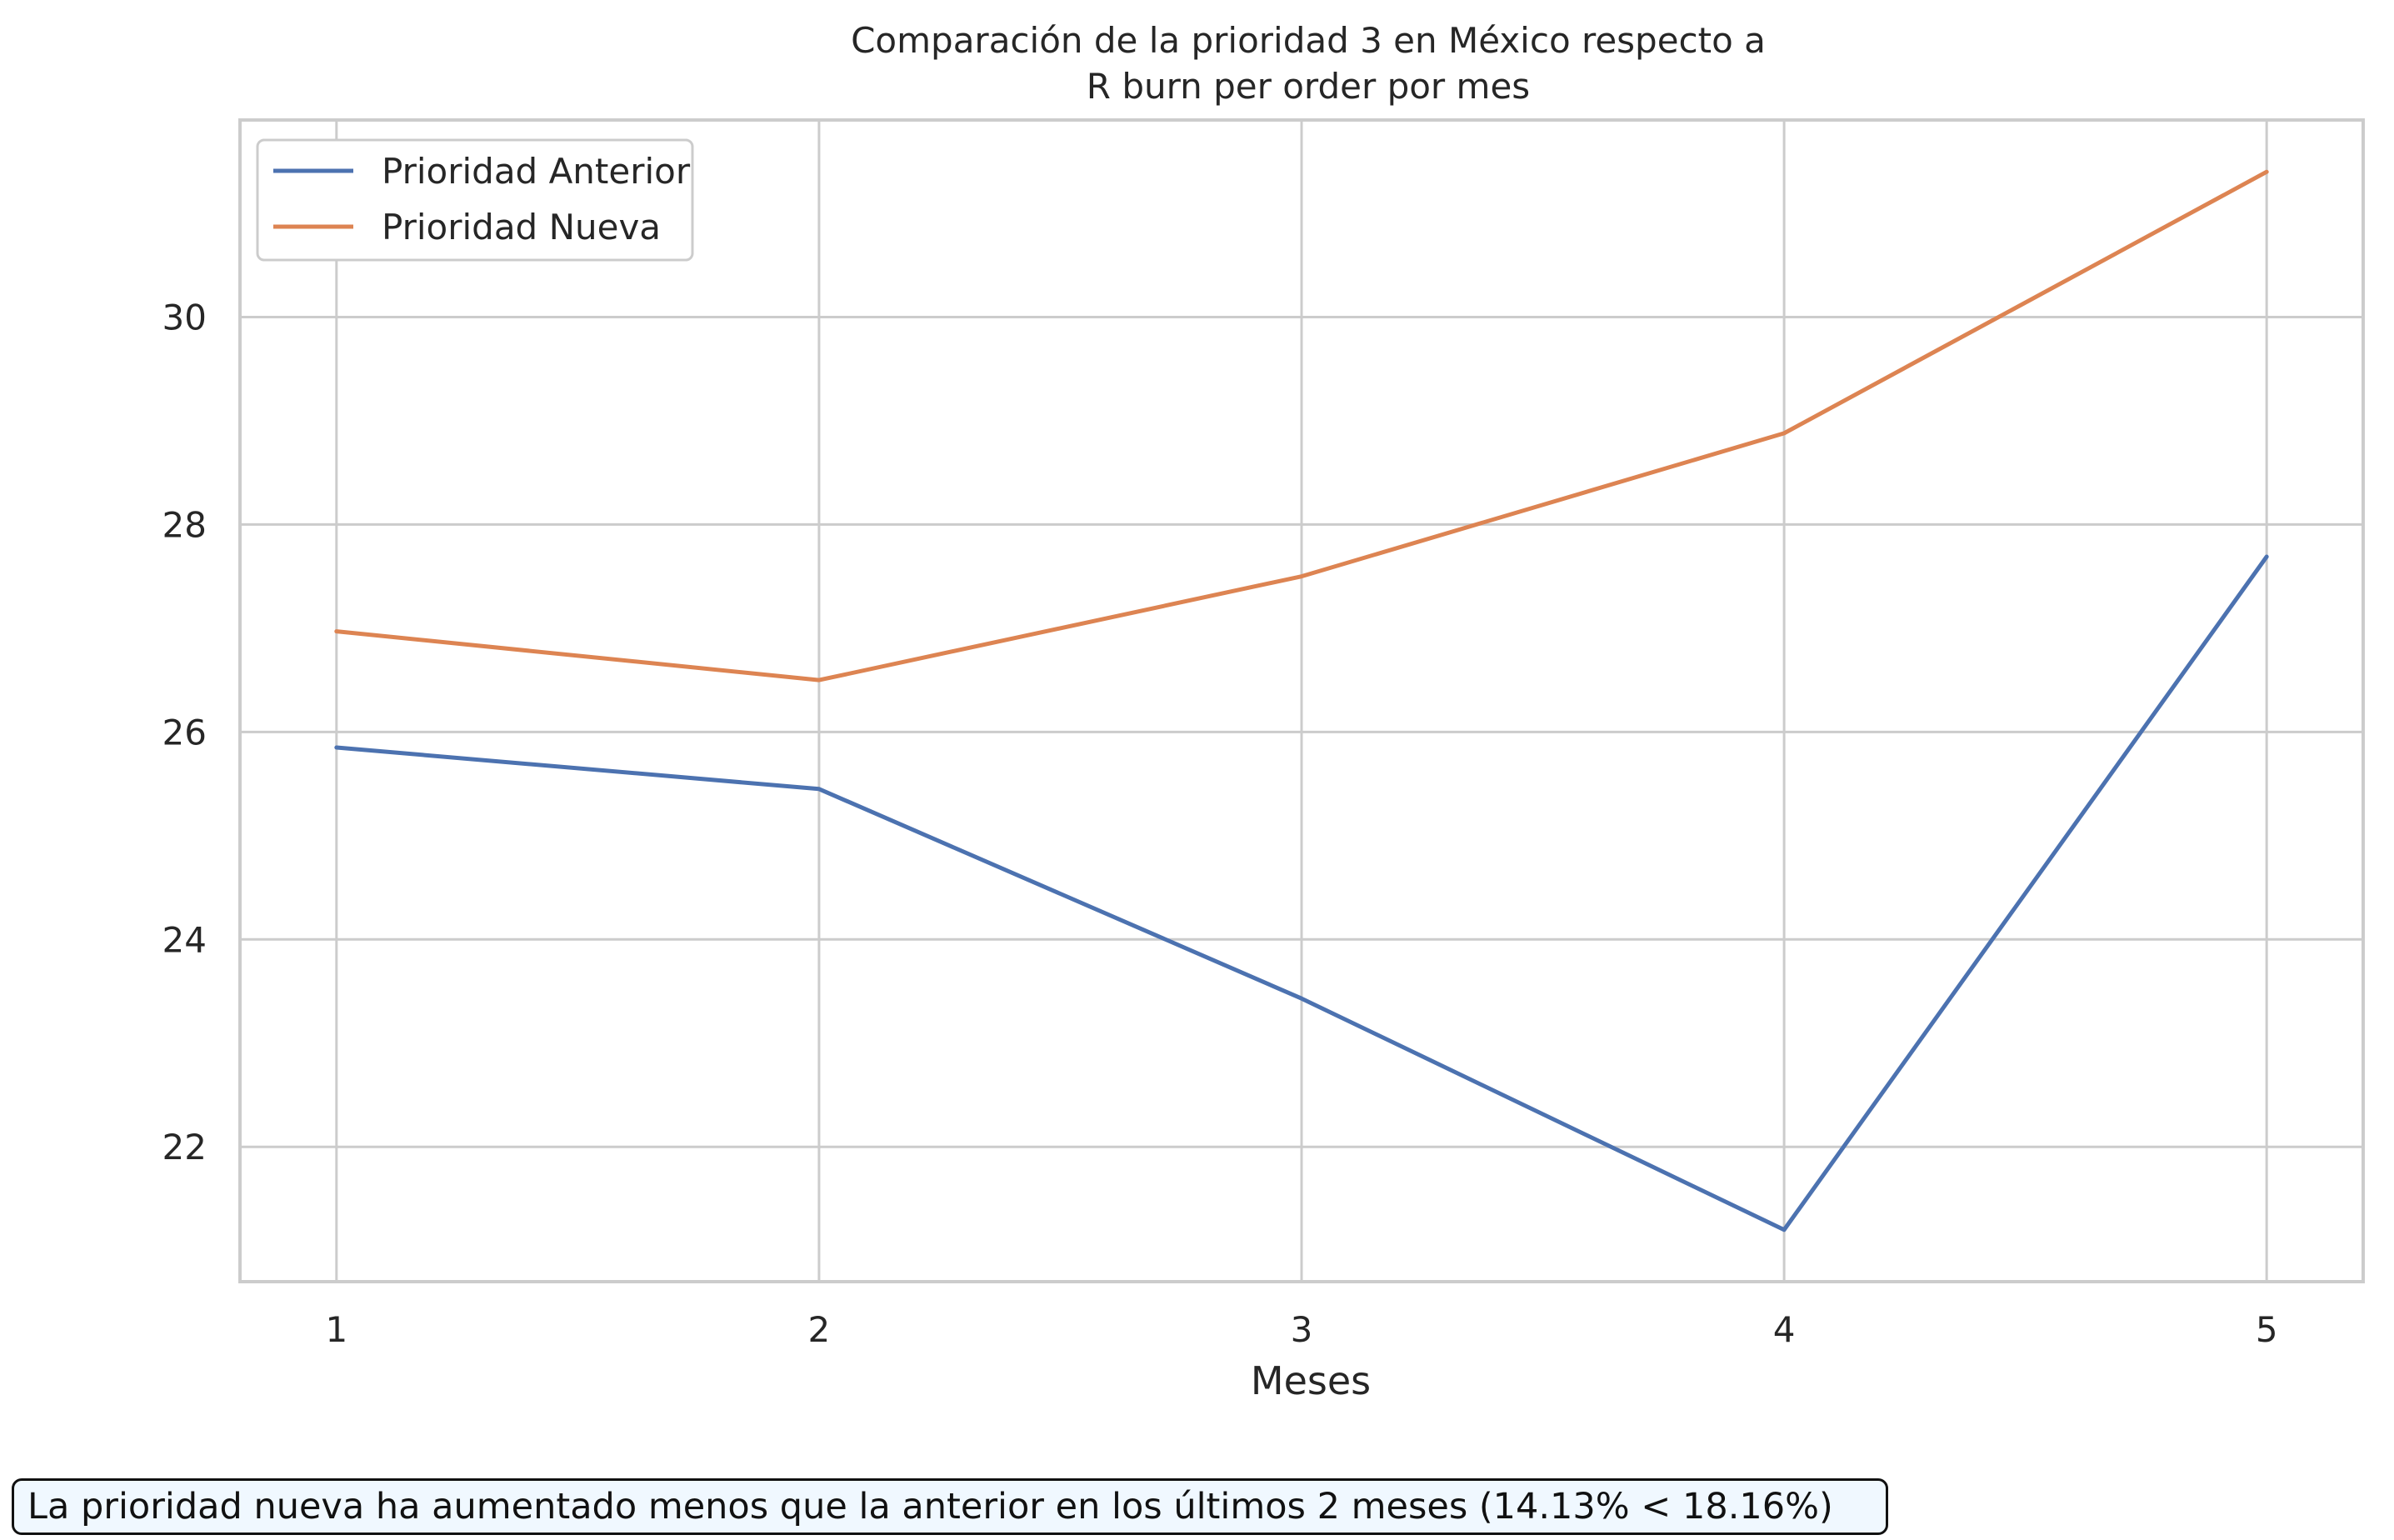  What do you see at coordinates (184, 939) in the screenshot?
I see `y-tick-label: 24` at bounding box center [184, 939].